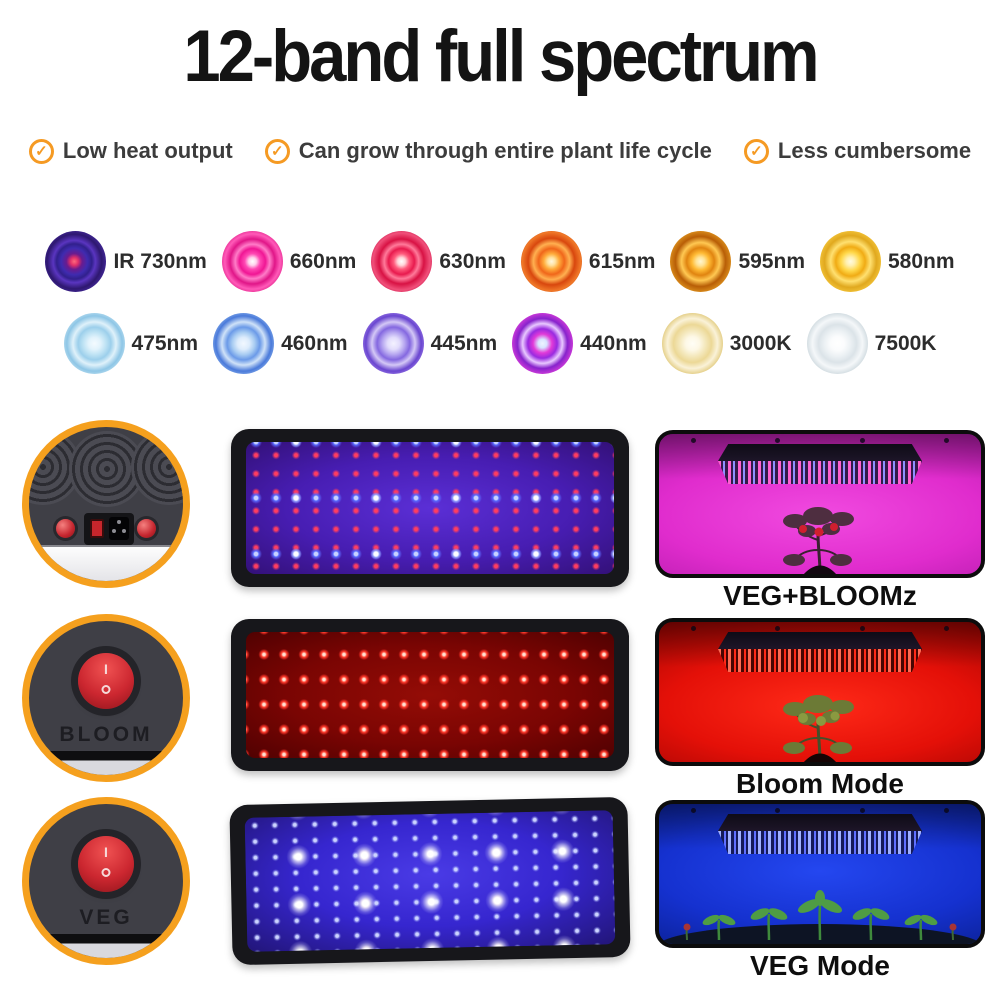 The image size is (1000, 1000). I want to click on band-label: 440nm, so click(613, 343).